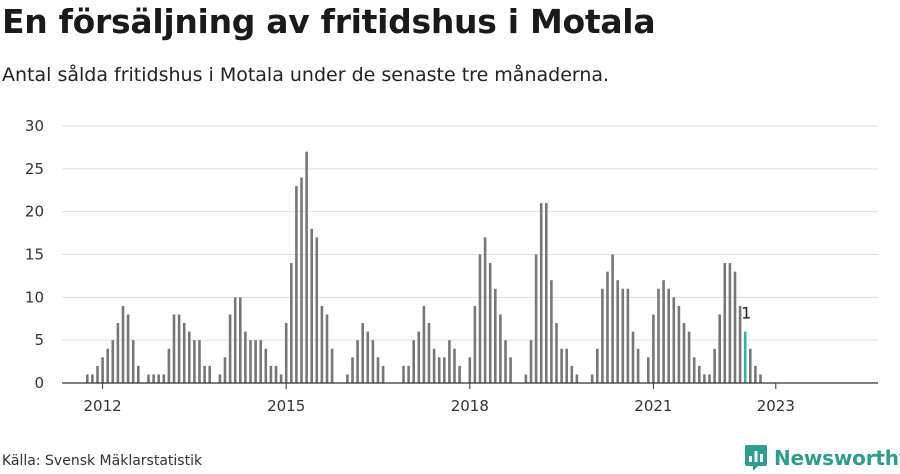 Image resolution: width=900 pixels, height=474 pixels. Describe the element at coordinates (34, 255) in the screenshot. I see `y-tick-label-15: 15` at that location.